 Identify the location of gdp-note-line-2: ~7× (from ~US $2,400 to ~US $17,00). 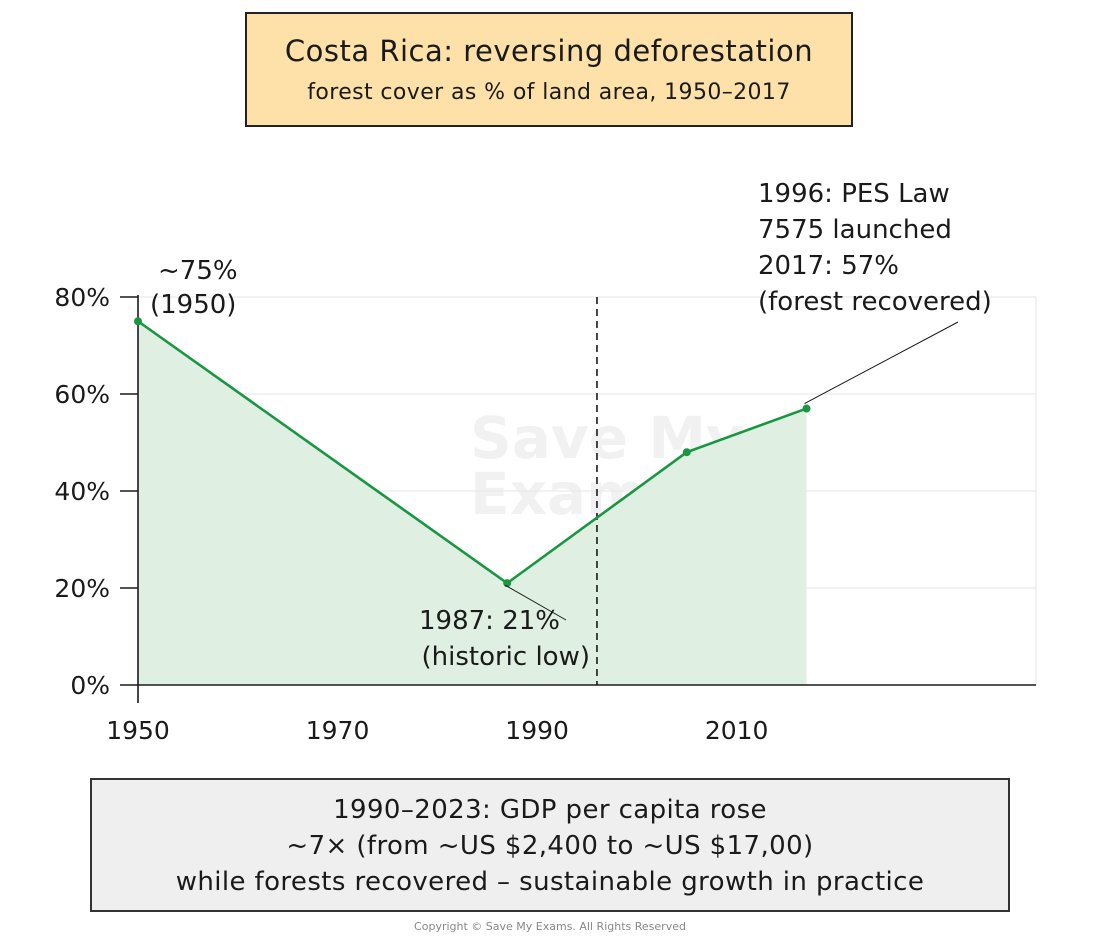
(550, 846).